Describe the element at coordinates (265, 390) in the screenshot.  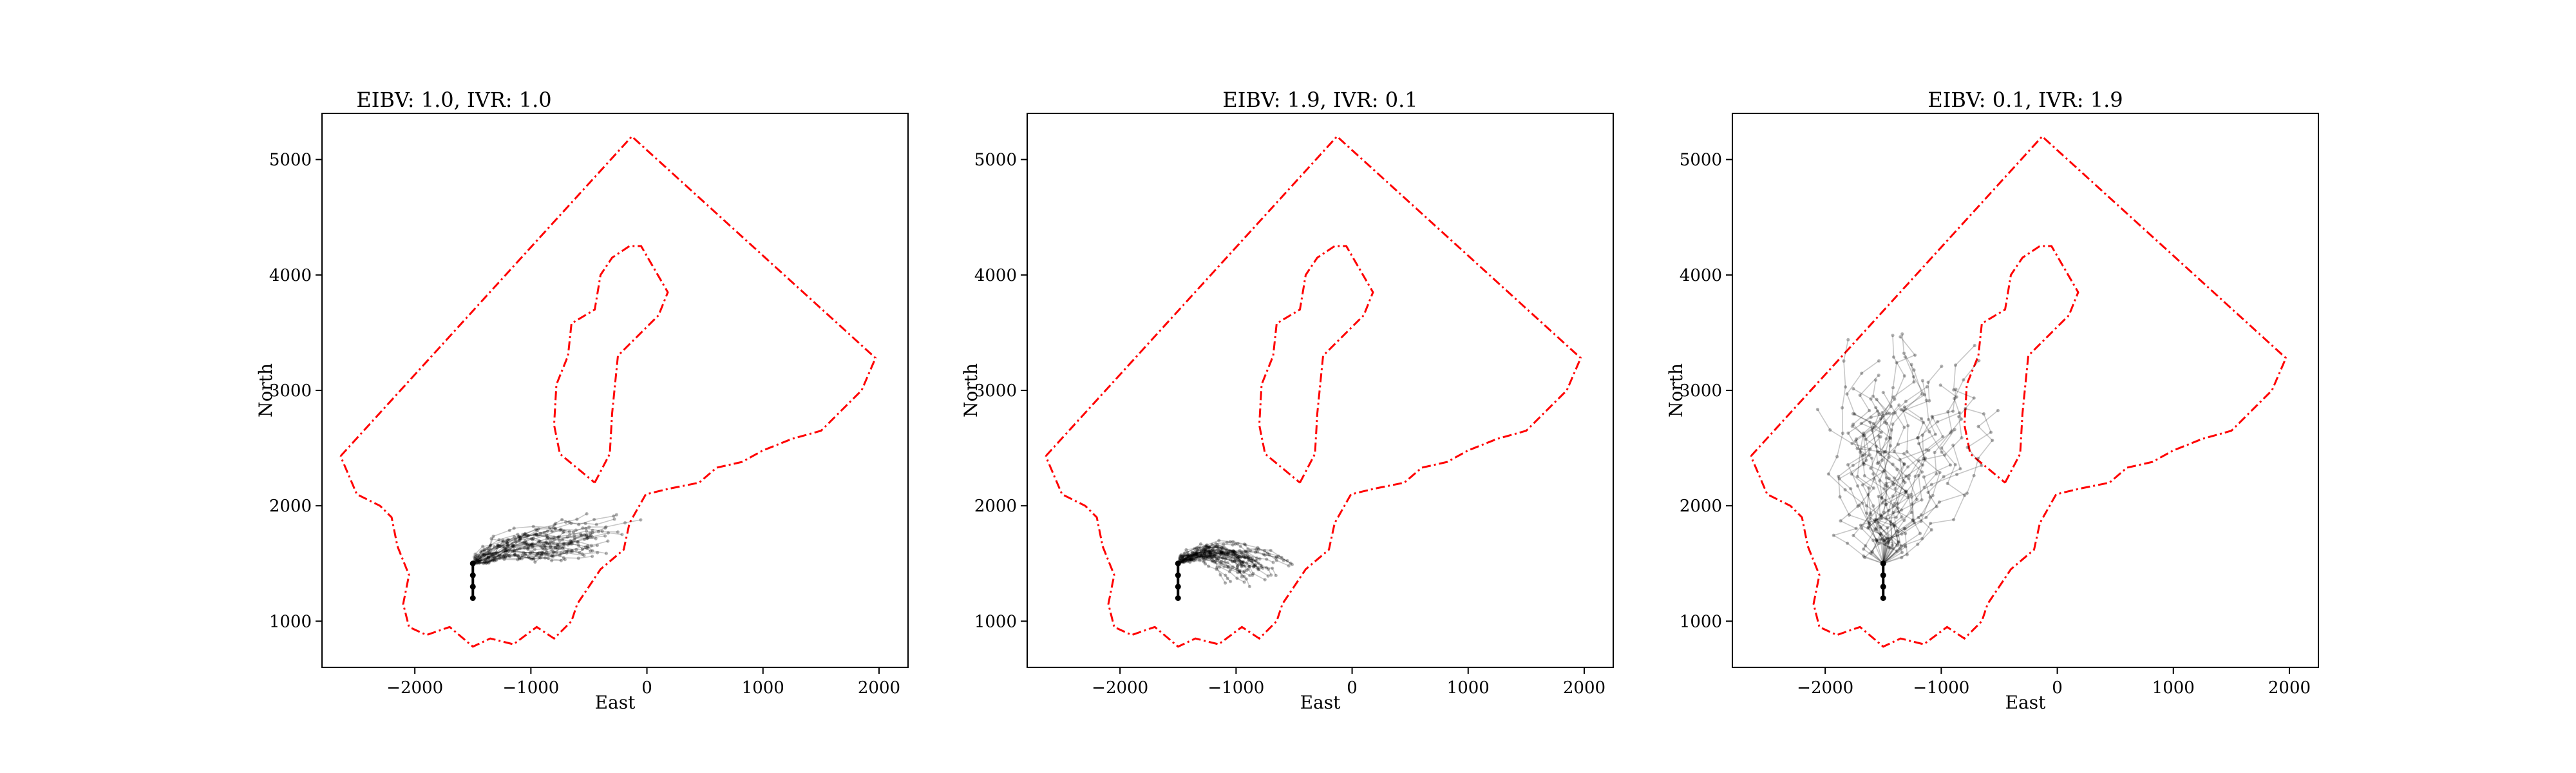
I see `y-axis-title: North` at that location.